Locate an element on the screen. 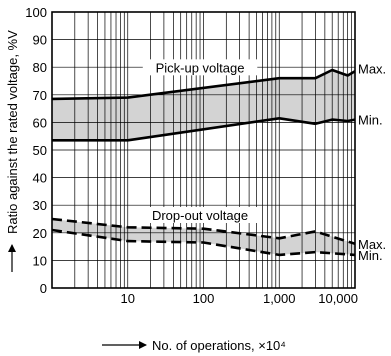  y-axis-title: Ratio against the rated voltage, %V is located at coordinates (12, 151).